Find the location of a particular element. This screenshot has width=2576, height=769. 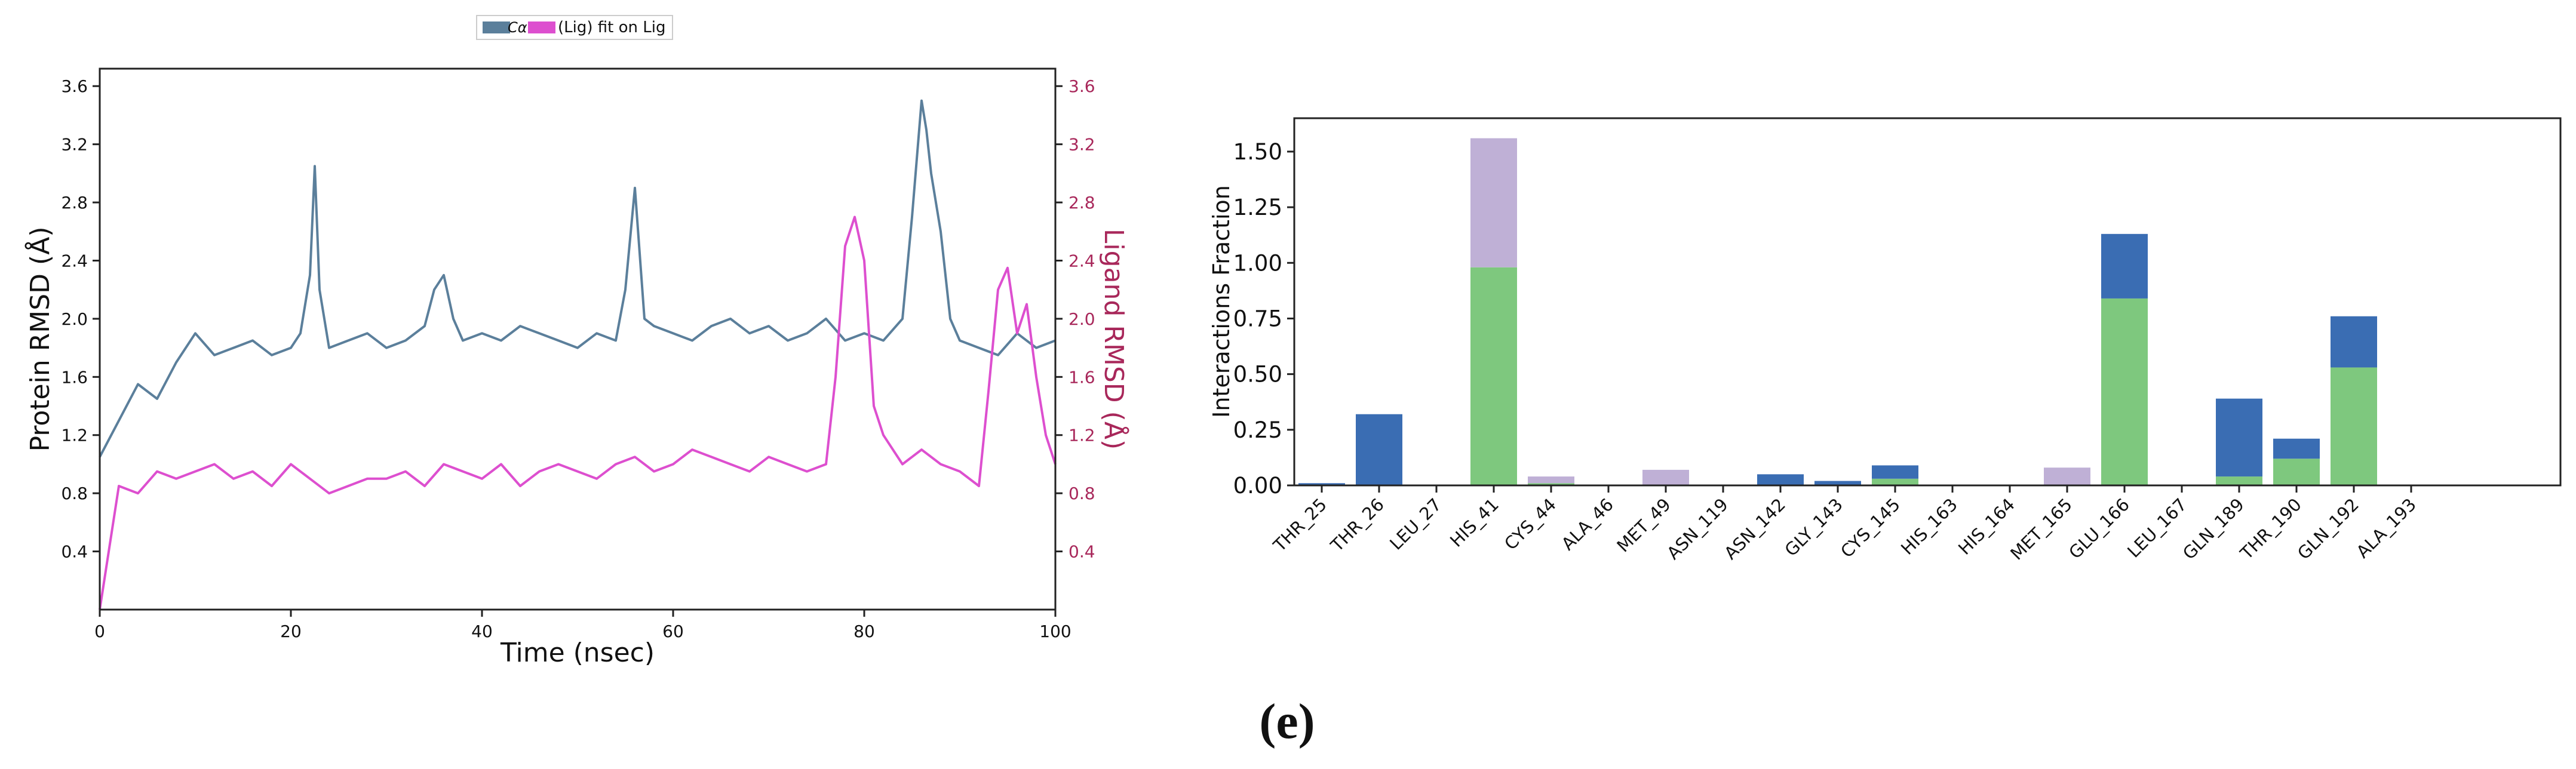

rmsd-left-tick-label: 3.2 is located at coordinates (74, 145).